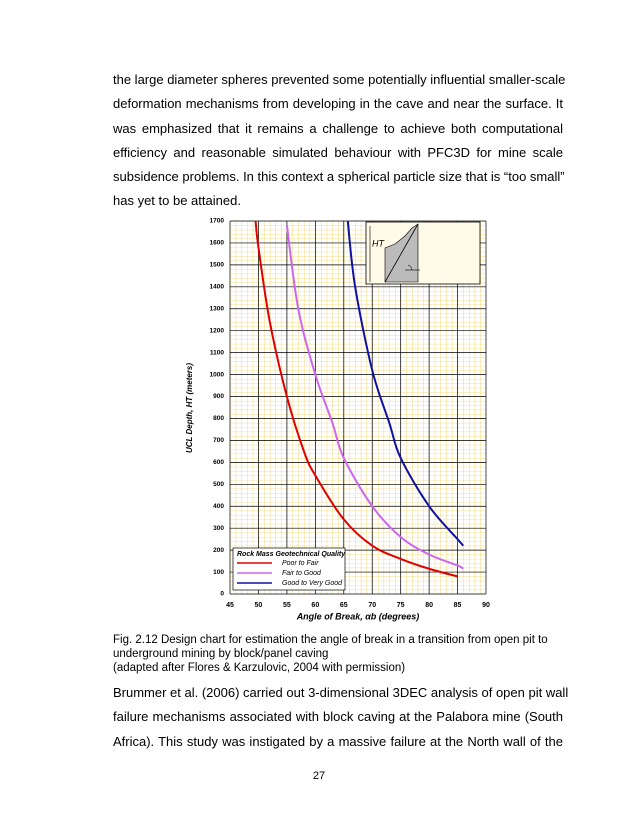 The width and height of the screenshot is (638, 826). I want to click on y-tick-label: 1600, so click(217, 243).